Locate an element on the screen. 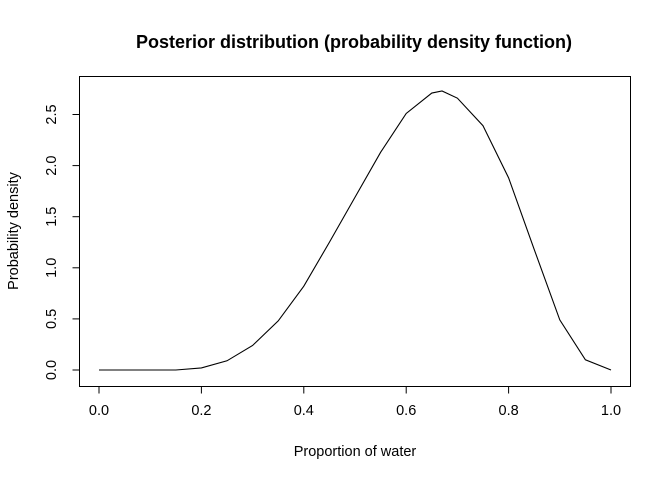 The width and height of the screenshot is (672, 480). y-axis-label: Probability density is located at coordinates (14, 230).